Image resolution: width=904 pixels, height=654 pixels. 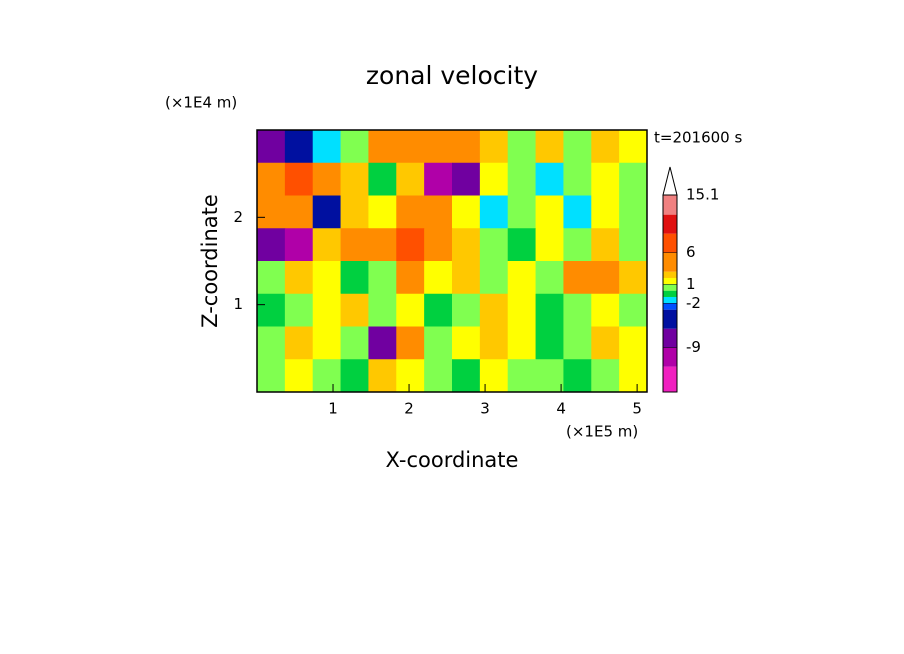 I want to click on colorbar-tick-label: -2, so click(x=693, y=303).